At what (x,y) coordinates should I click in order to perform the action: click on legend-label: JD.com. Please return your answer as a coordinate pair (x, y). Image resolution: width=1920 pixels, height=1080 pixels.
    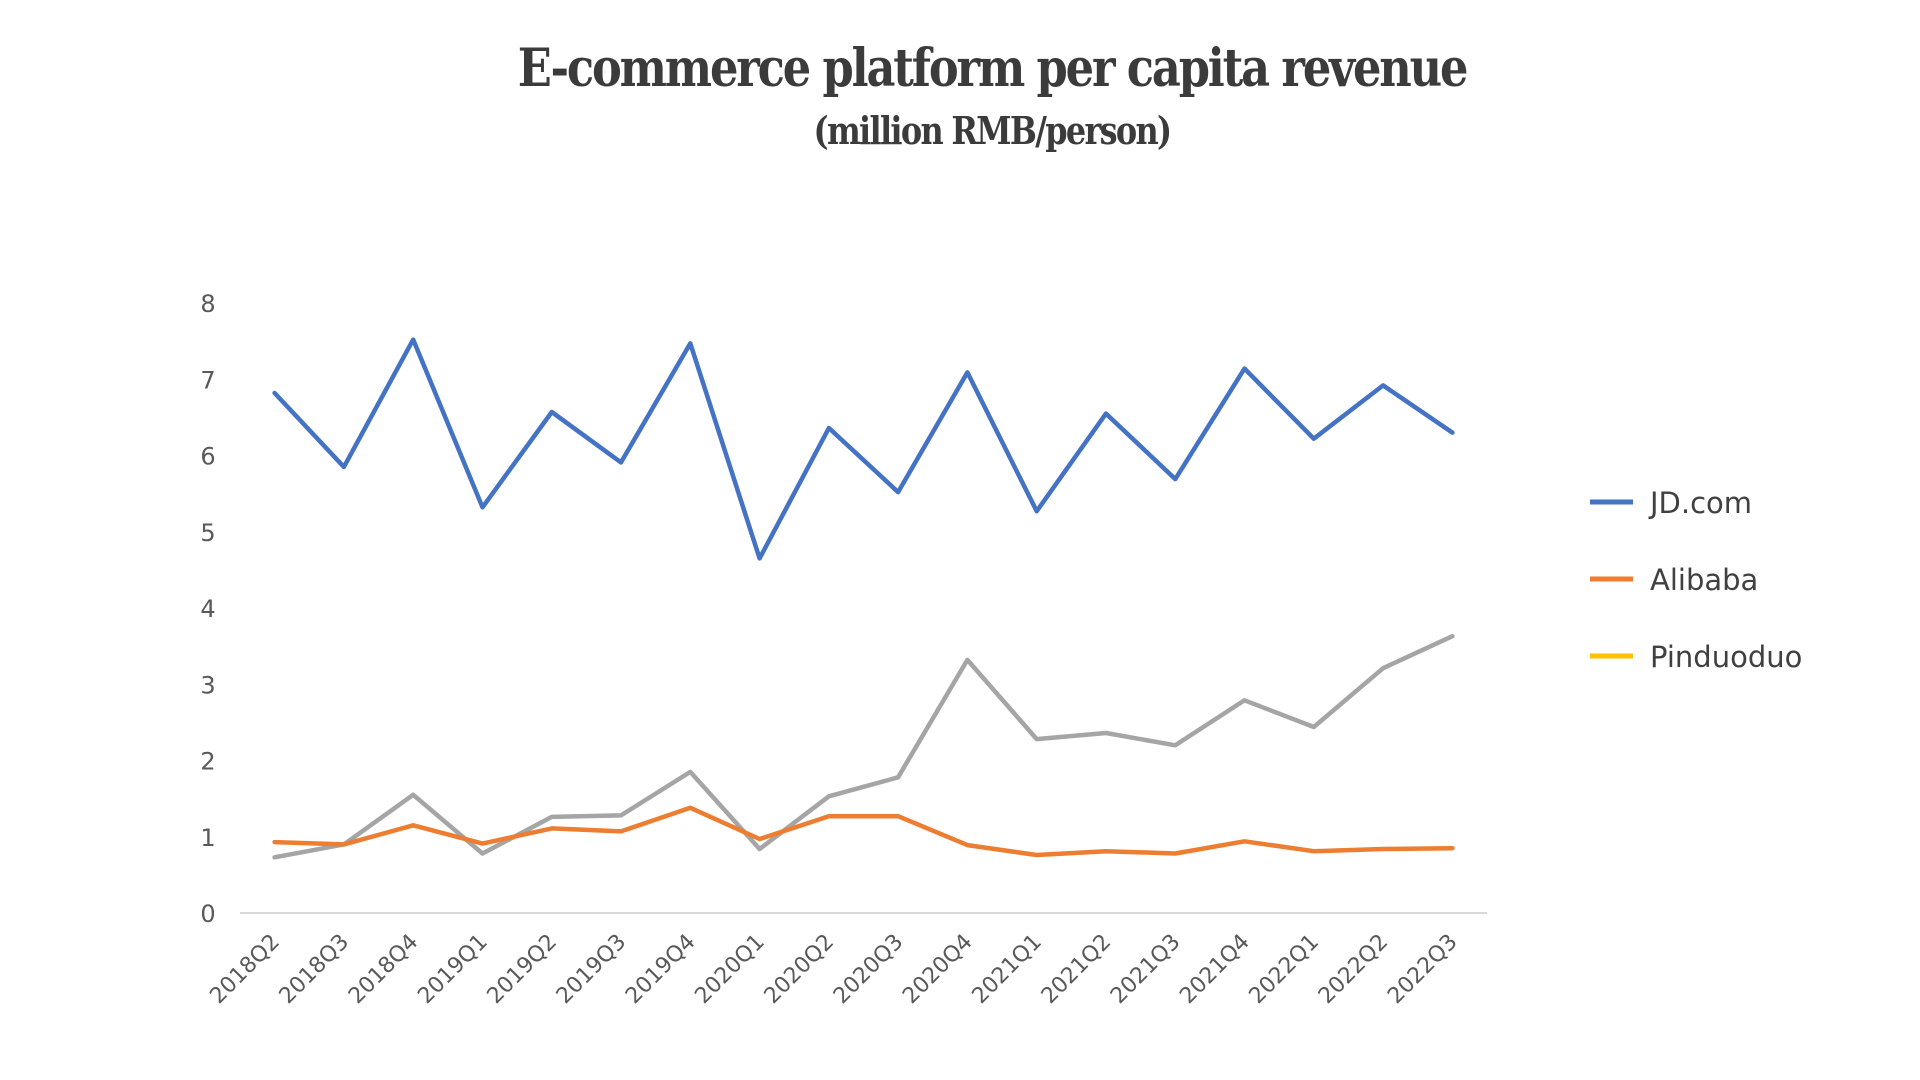
    Looking at the image, I should click on (1700, 503).